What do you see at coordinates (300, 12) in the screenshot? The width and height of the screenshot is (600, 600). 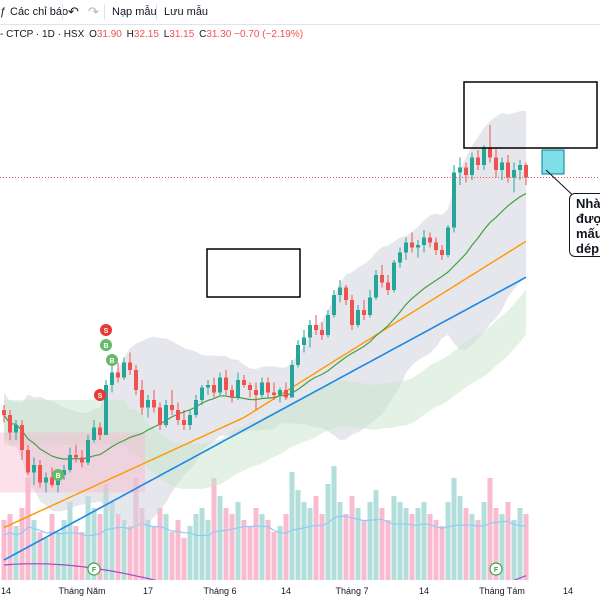 I see `chart-toolbar: ƒ Các chỉ báo ↶ ↷ Nạp mẫu Lưu mẫu` at bounding box center [300, 12].